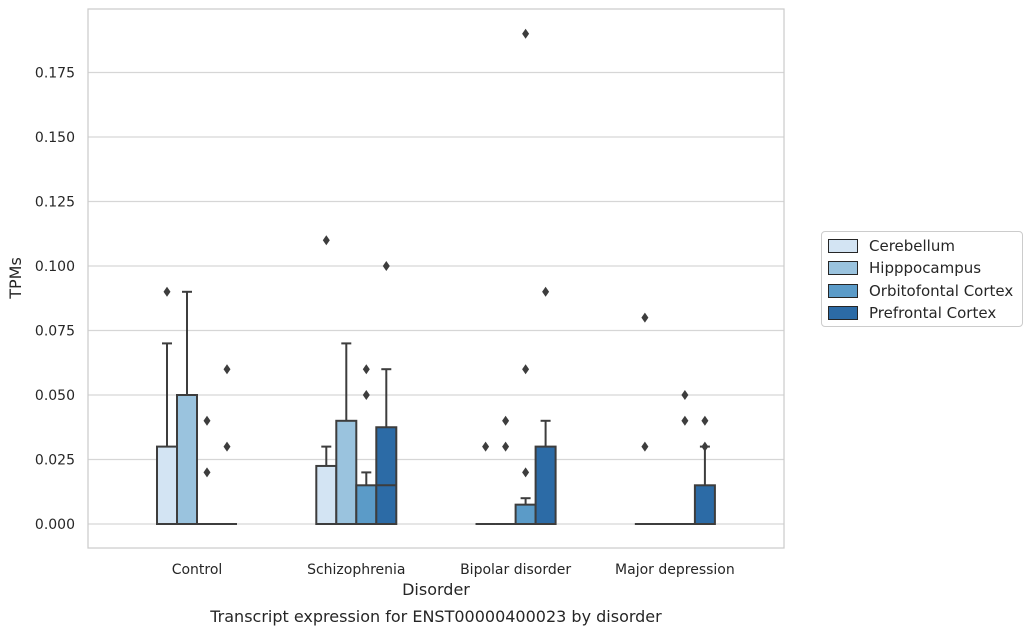 Image resolution: width=1033 pixels, height=634 pixels. Describe the element at coordinates (187, 459) in the screenshot. I see `box-s1-c0` at that location.